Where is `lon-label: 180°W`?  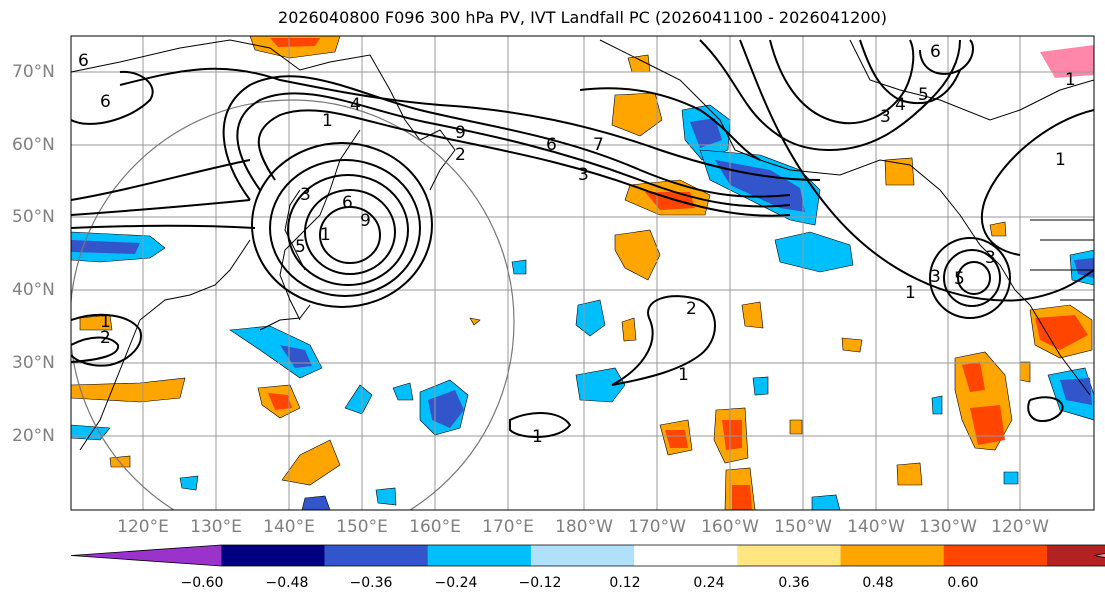
lon-label: 180°W is located at coordinates (584, 527).